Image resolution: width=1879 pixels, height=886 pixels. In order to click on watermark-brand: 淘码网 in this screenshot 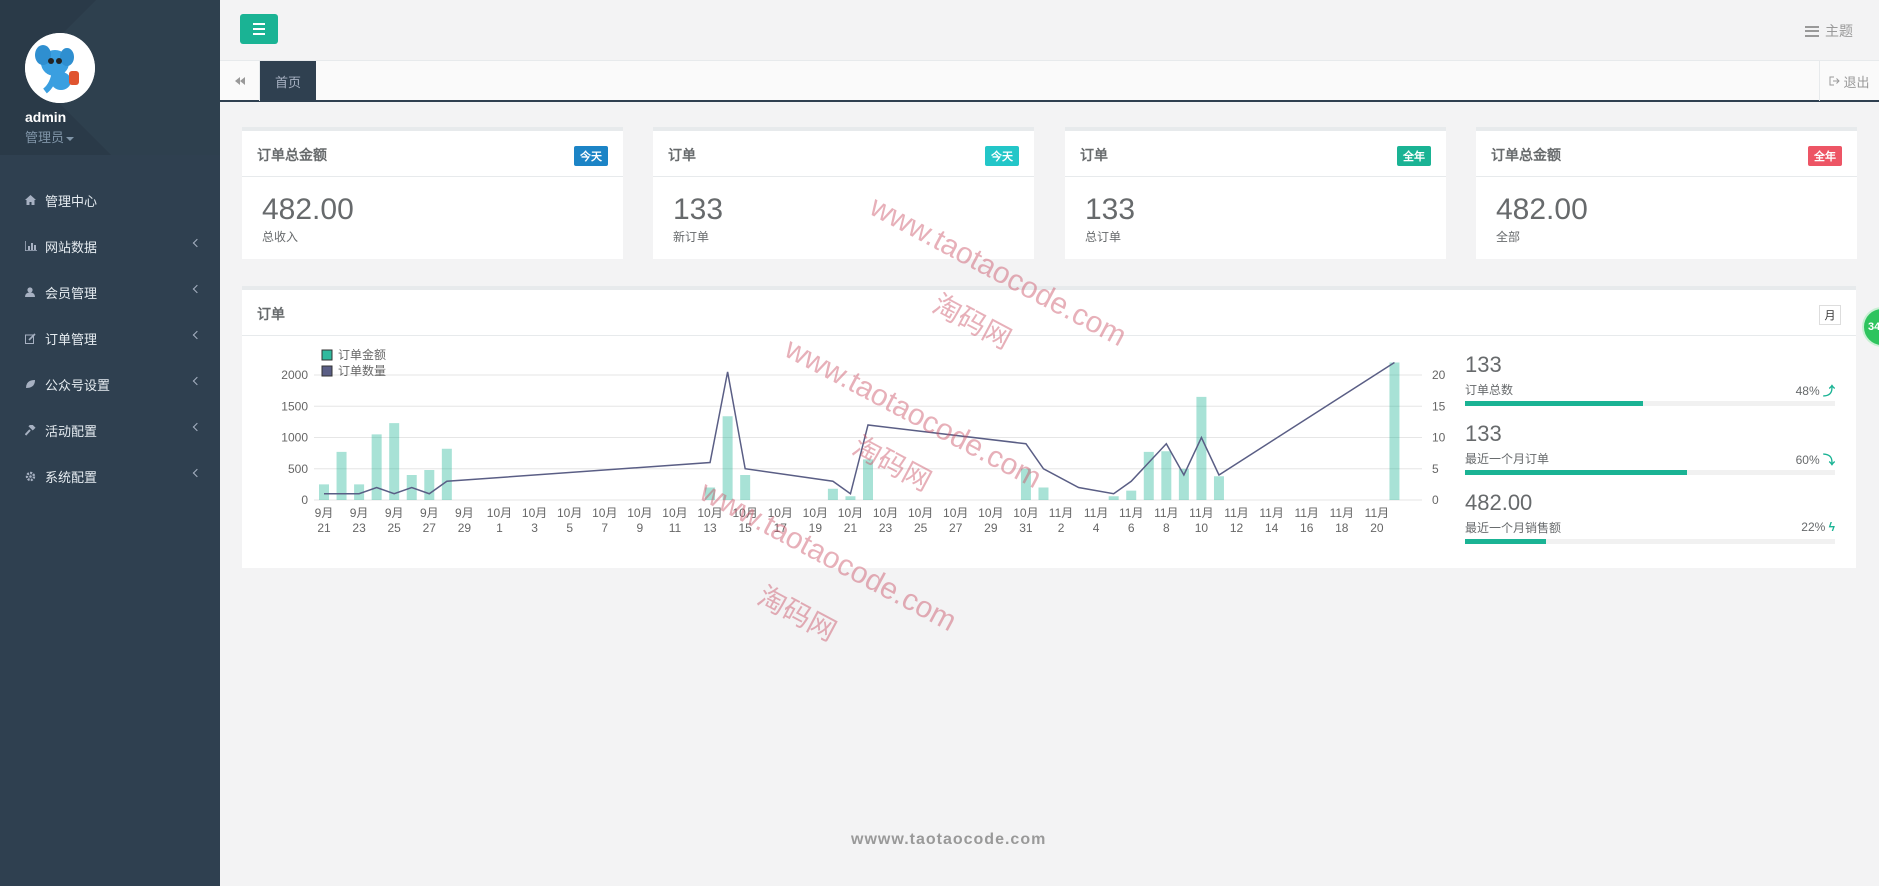, I will do `click(797, 614)`.